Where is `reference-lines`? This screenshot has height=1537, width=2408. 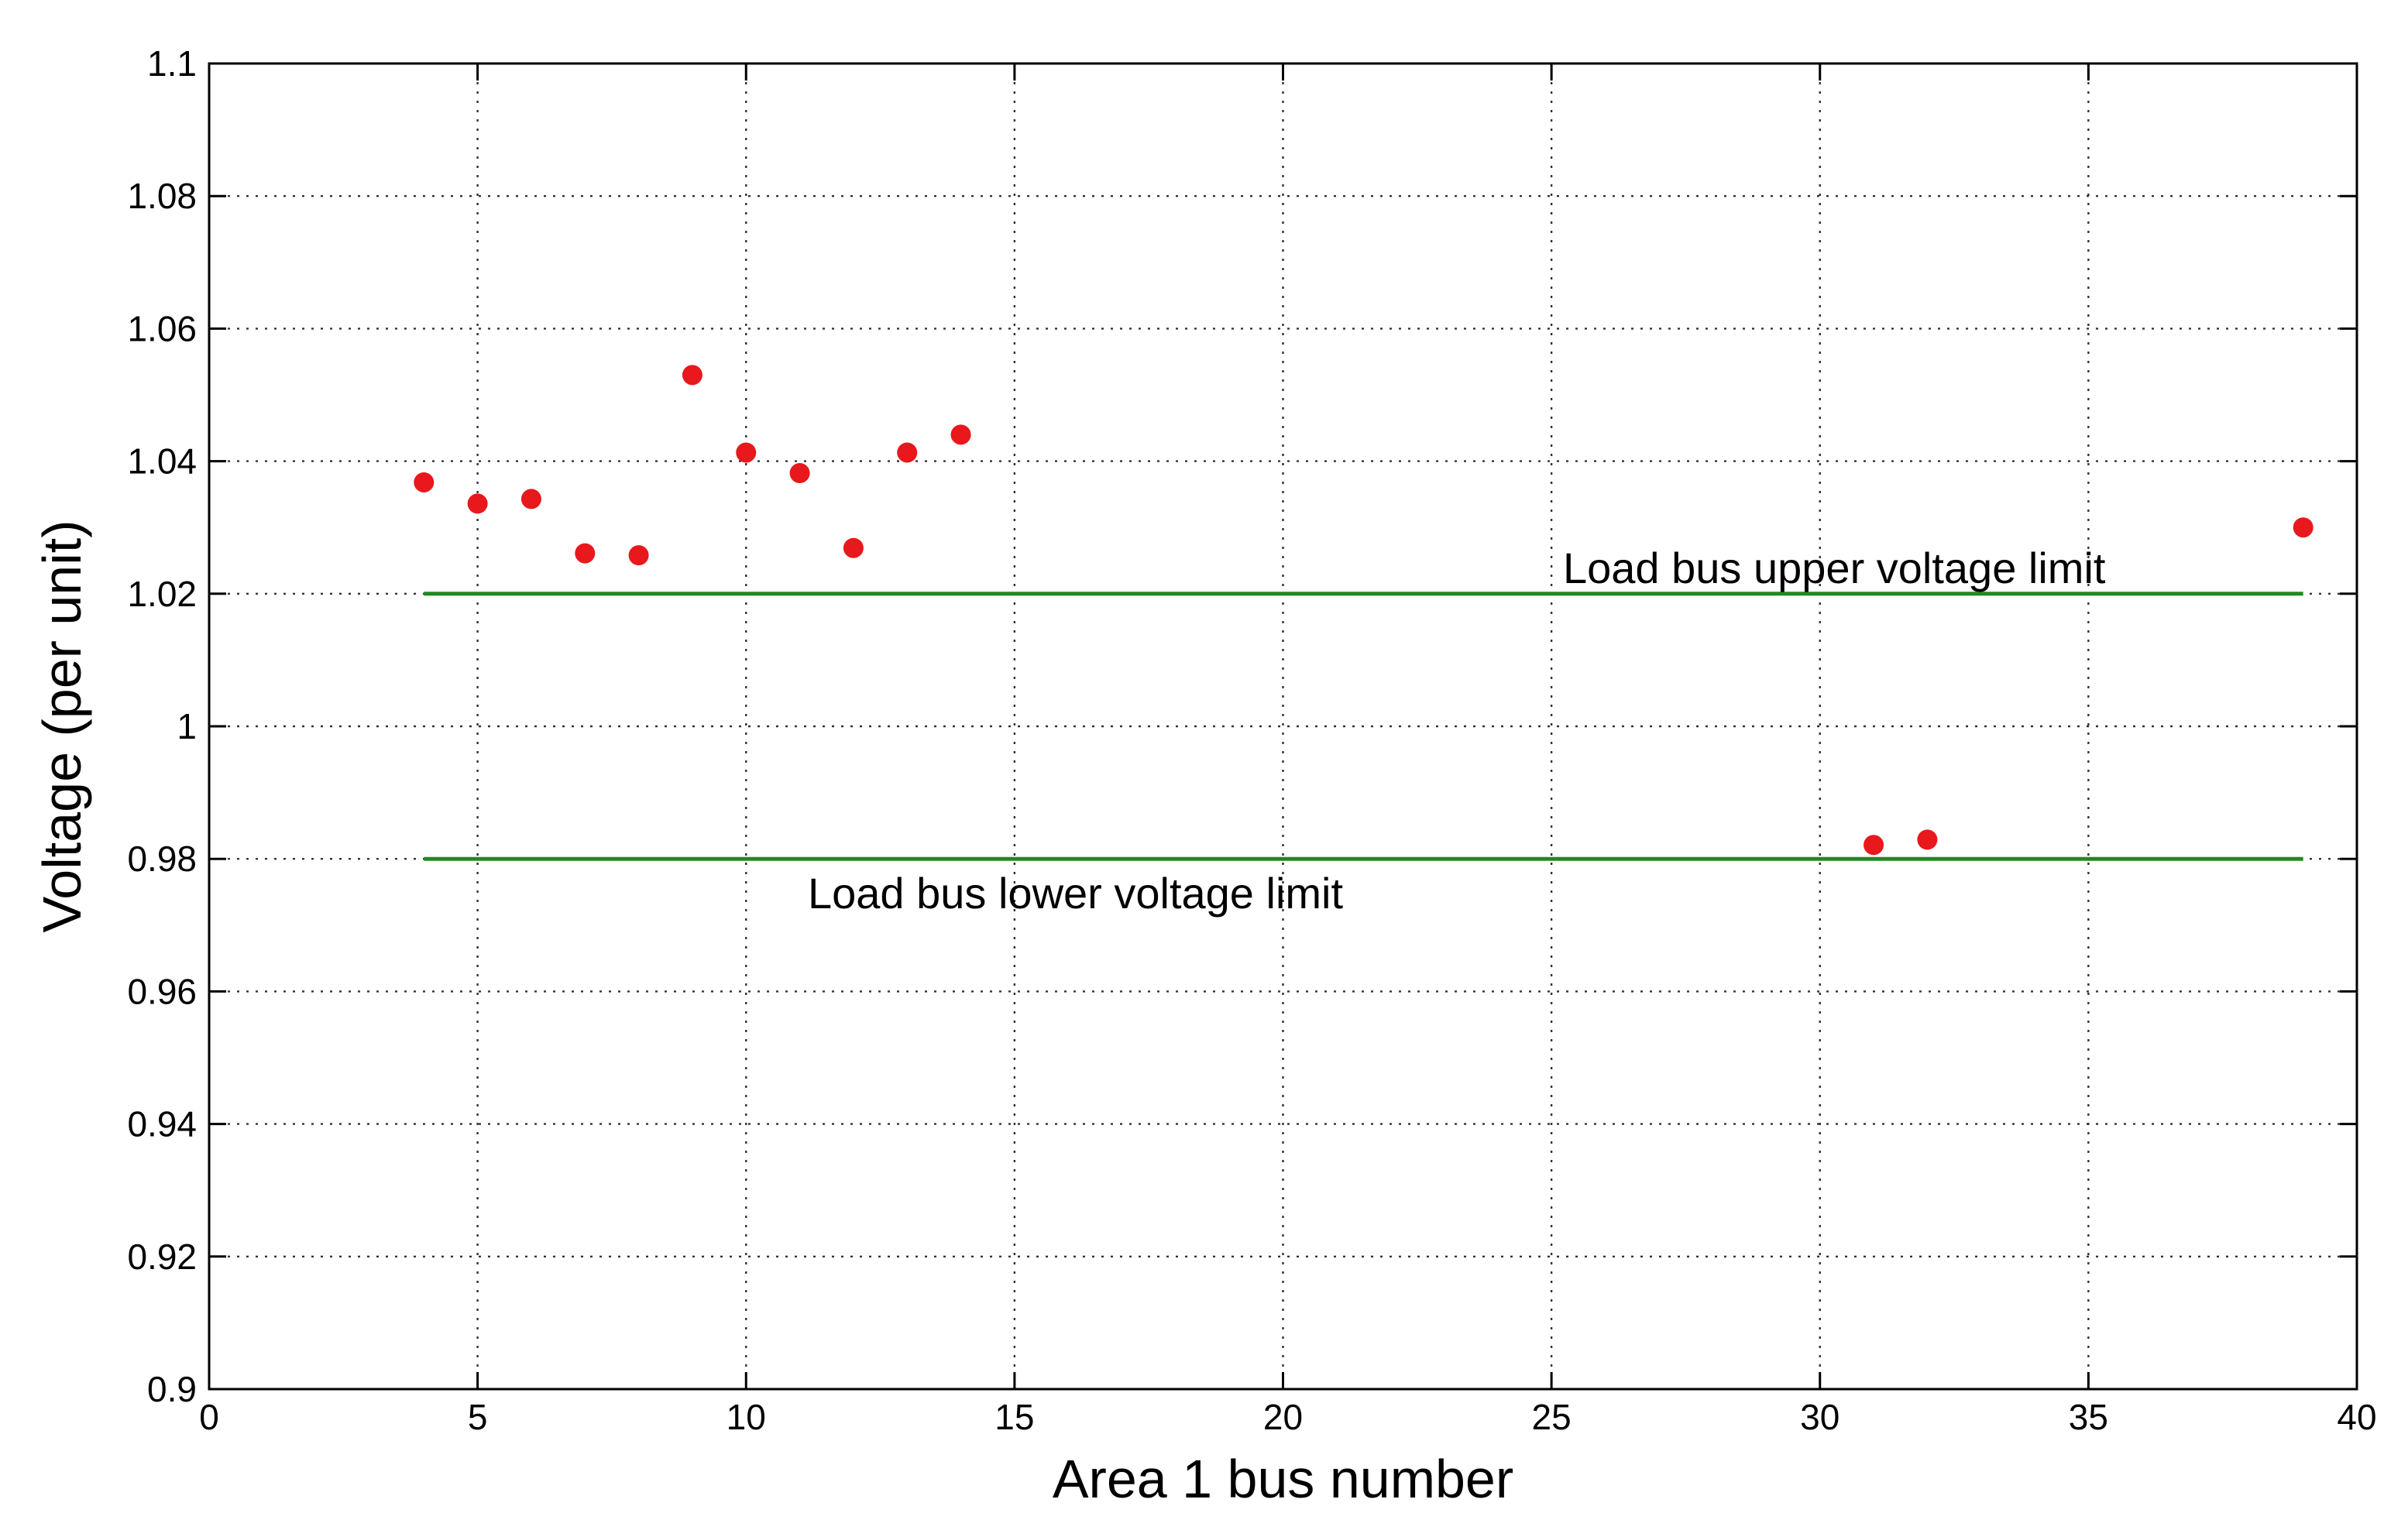
reference-lines is located at coordinates (1363, 726).